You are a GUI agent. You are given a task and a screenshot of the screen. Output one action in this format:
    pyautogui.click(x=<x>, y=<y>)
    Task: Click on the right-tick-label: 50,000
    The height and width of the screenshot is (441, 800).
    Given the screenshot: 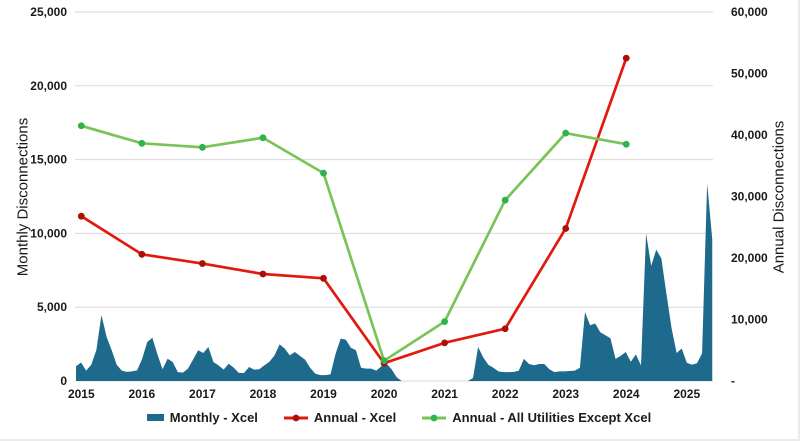 What is the action you would take?
    pyautogui.click(x=749, y=74)
    